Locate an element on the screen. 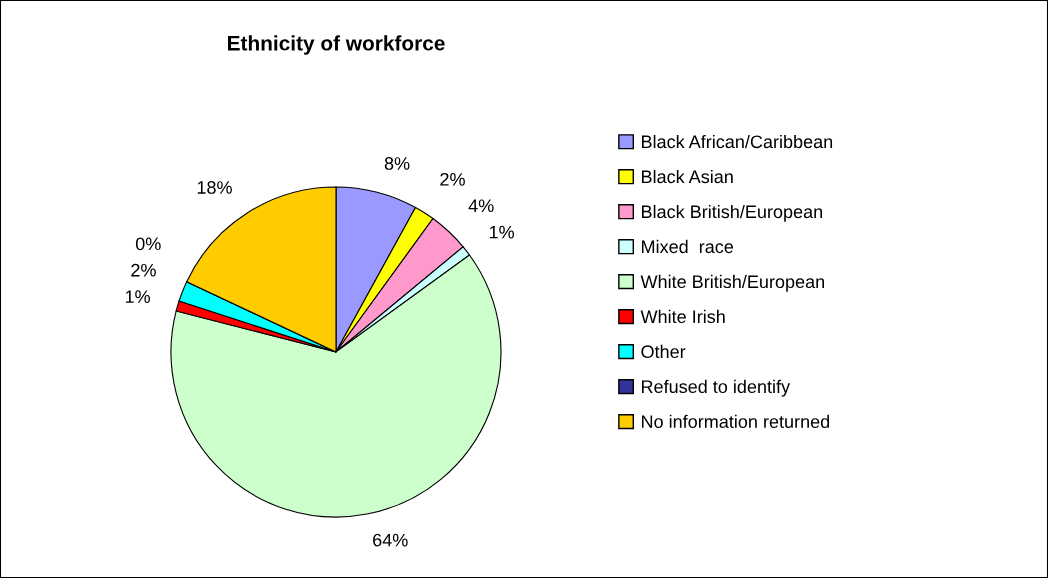  data-label: 18% is located at coordinates (214, 187).